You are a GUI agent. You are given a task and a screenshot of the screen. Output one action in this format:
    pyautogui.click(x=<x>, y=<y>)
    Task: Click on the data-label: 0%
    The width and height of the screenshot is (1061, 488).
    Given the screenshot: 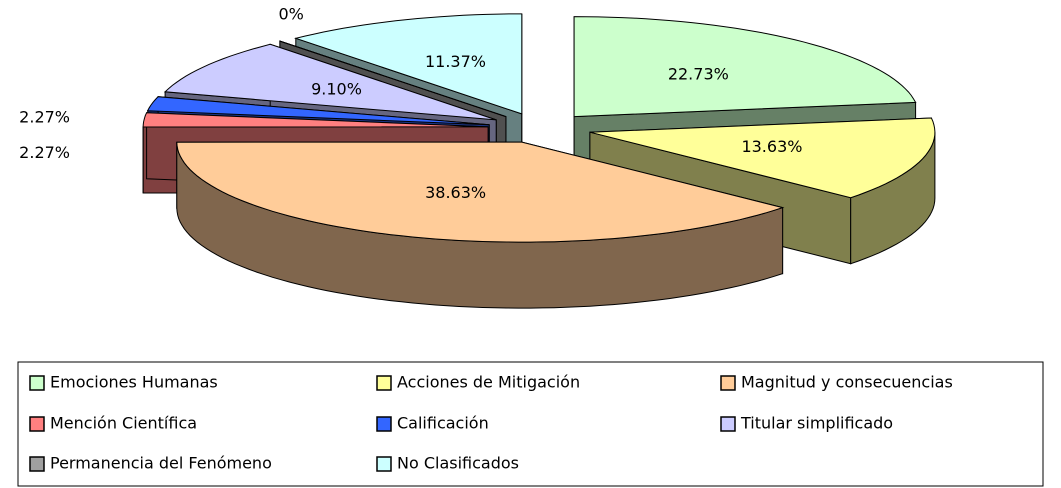 What is the action you would take?
    pyautogui.click(x=291, y=14)
    